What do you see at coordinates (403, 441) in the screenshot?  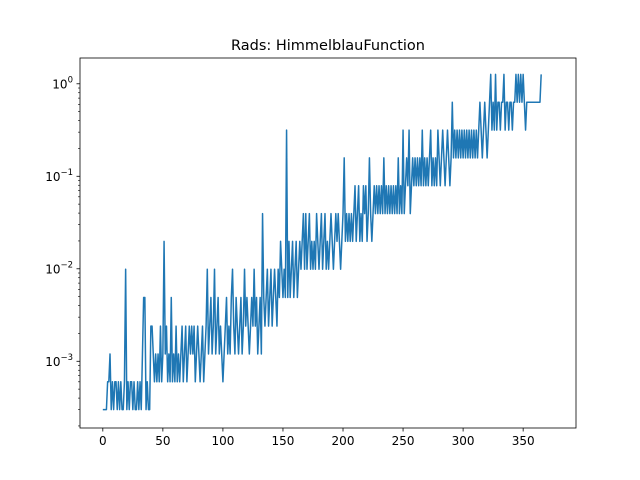 I see `x-tick-label: 250` at bounding box center [403, 441].